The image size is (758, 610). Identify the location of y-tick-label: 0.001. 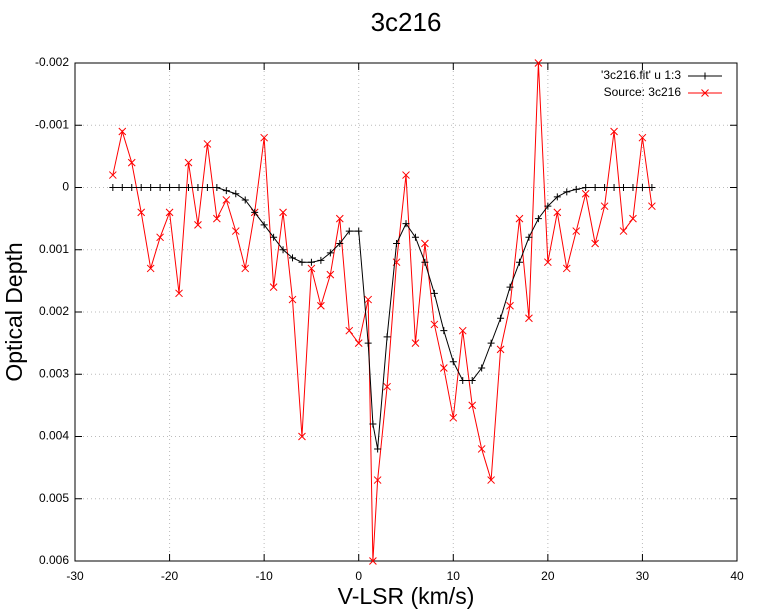
(54, 249).